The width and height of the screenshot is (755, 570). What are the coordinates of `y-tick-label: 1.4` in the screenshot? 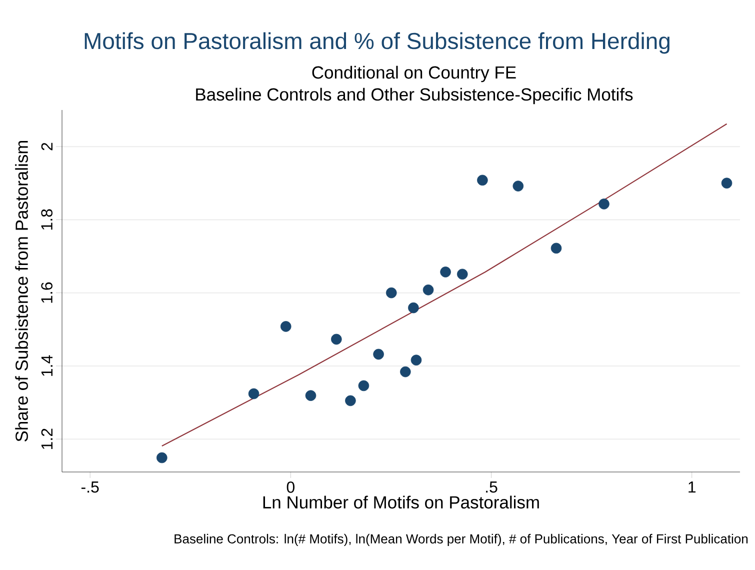 It's located at (46, 365).